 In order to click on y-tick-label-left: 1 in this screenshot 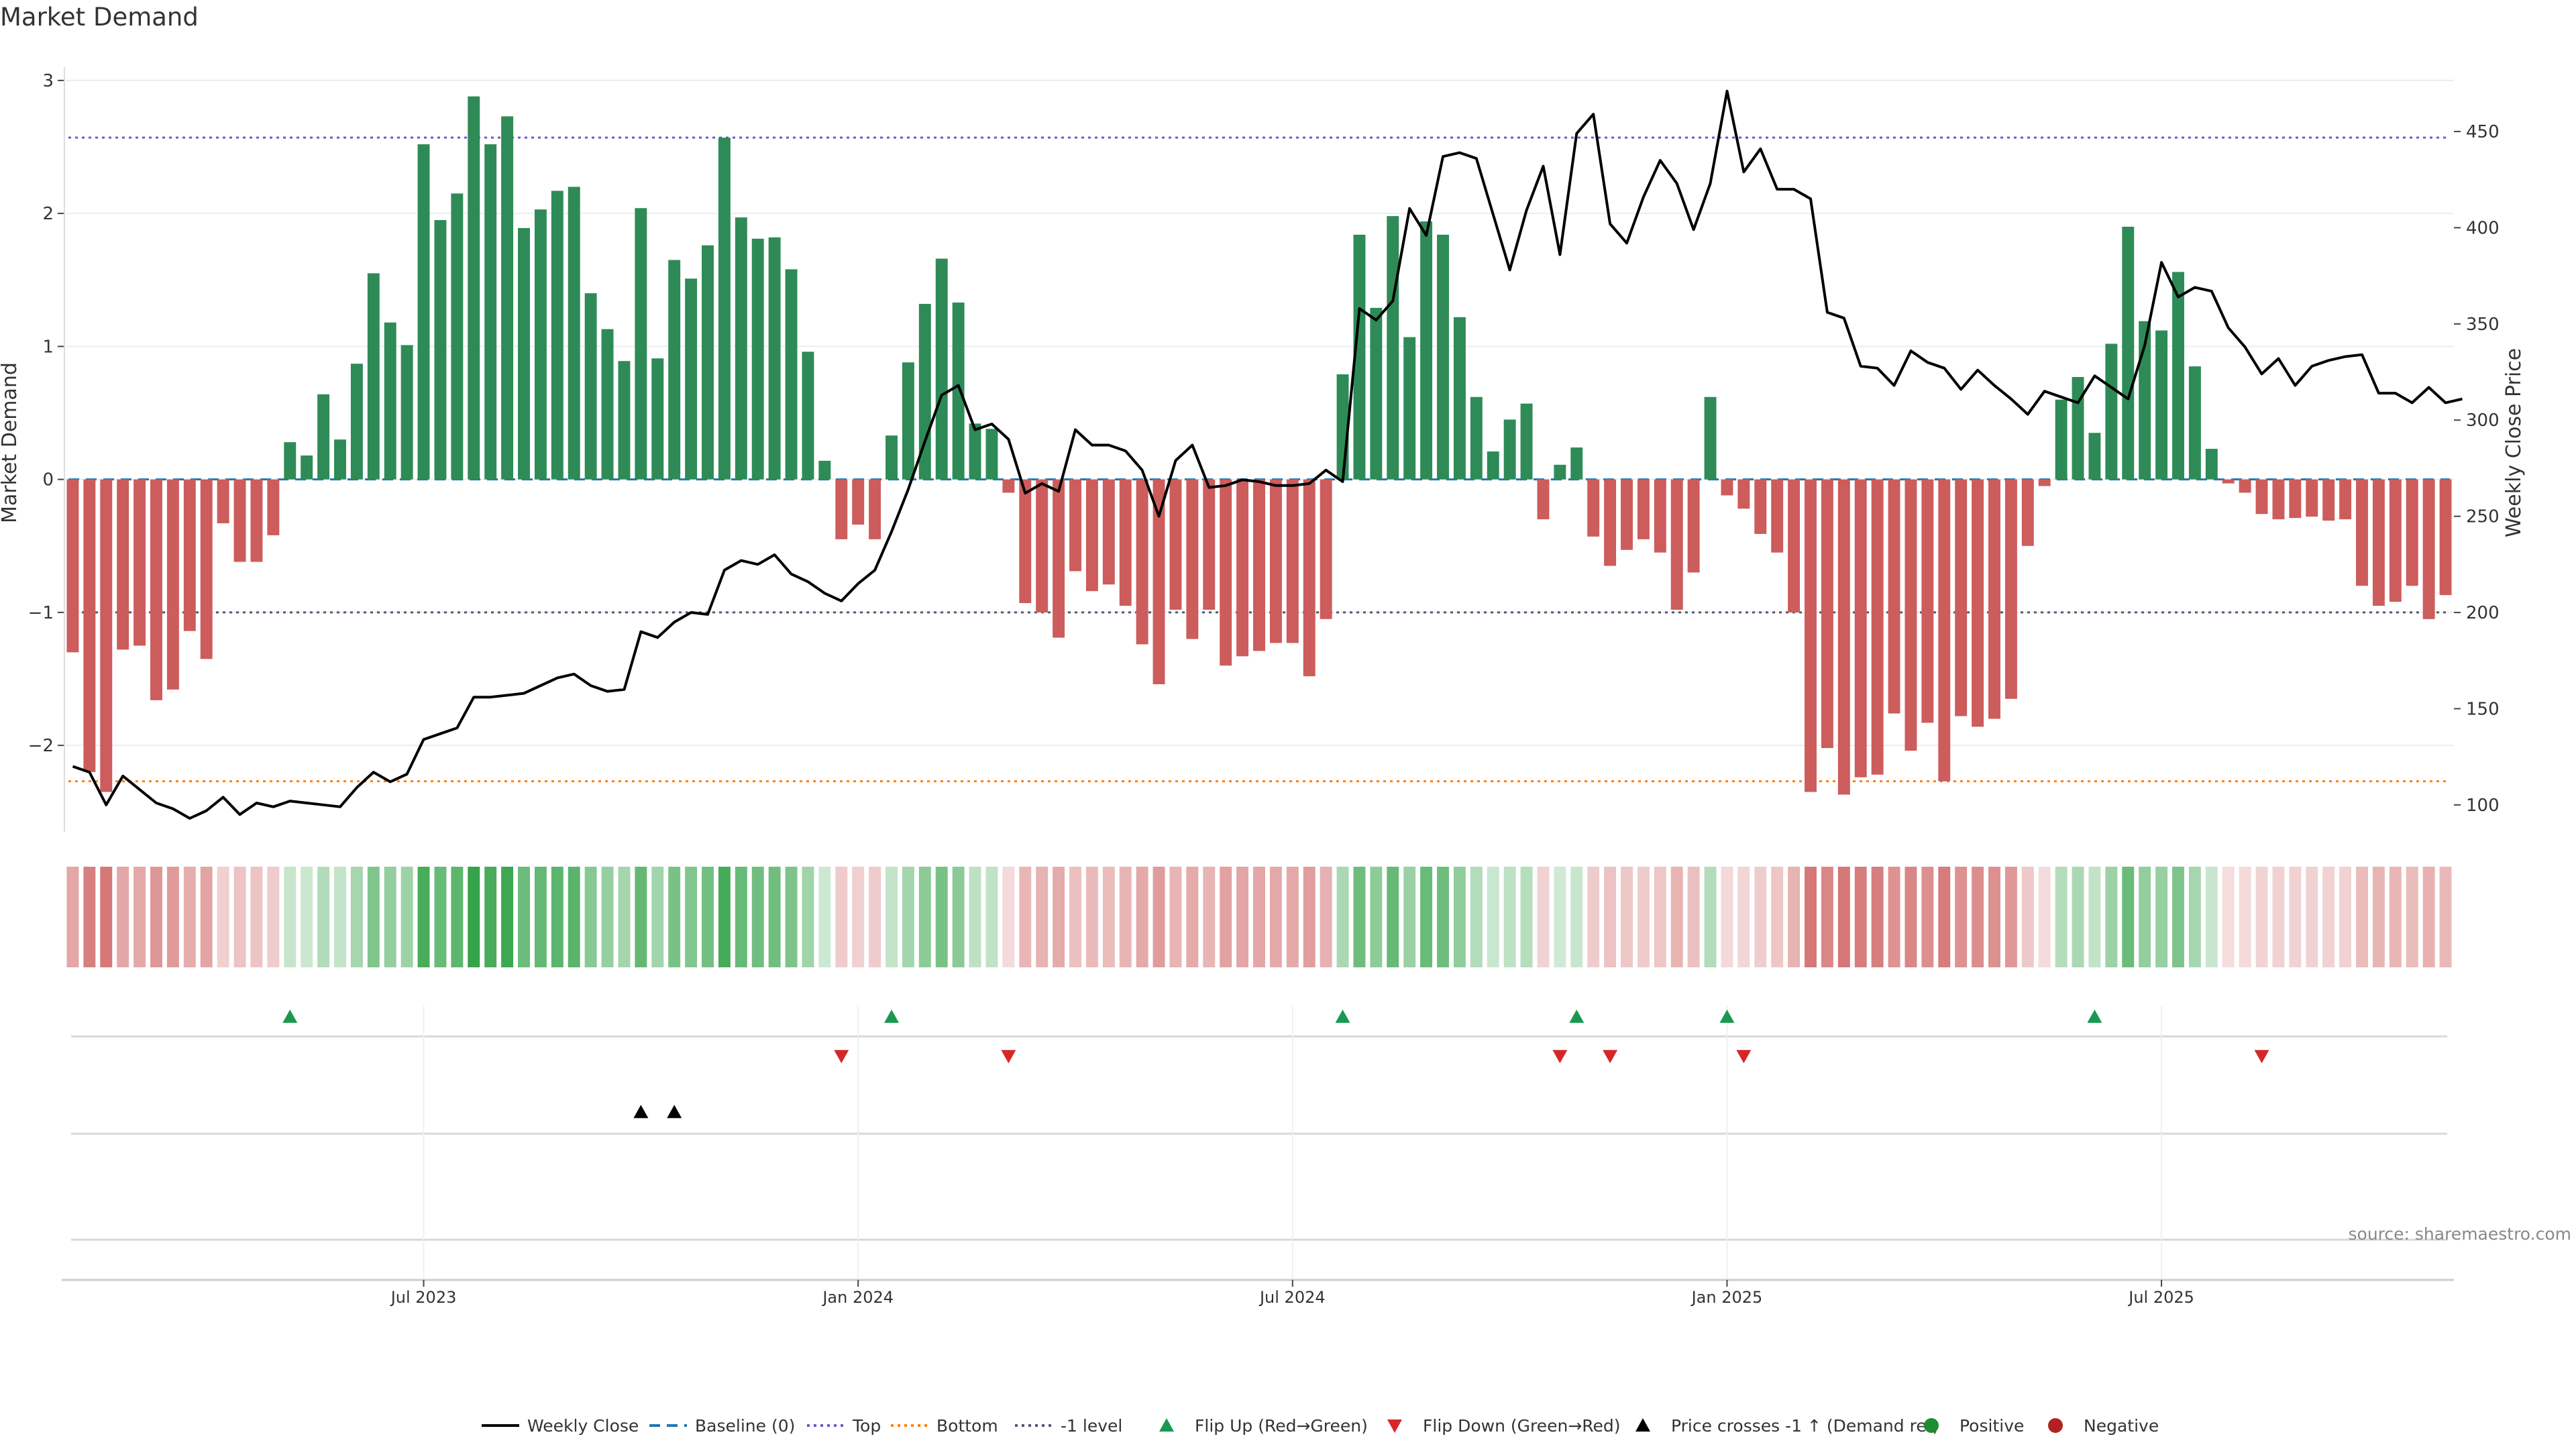, I will do `click(48, 347)`.